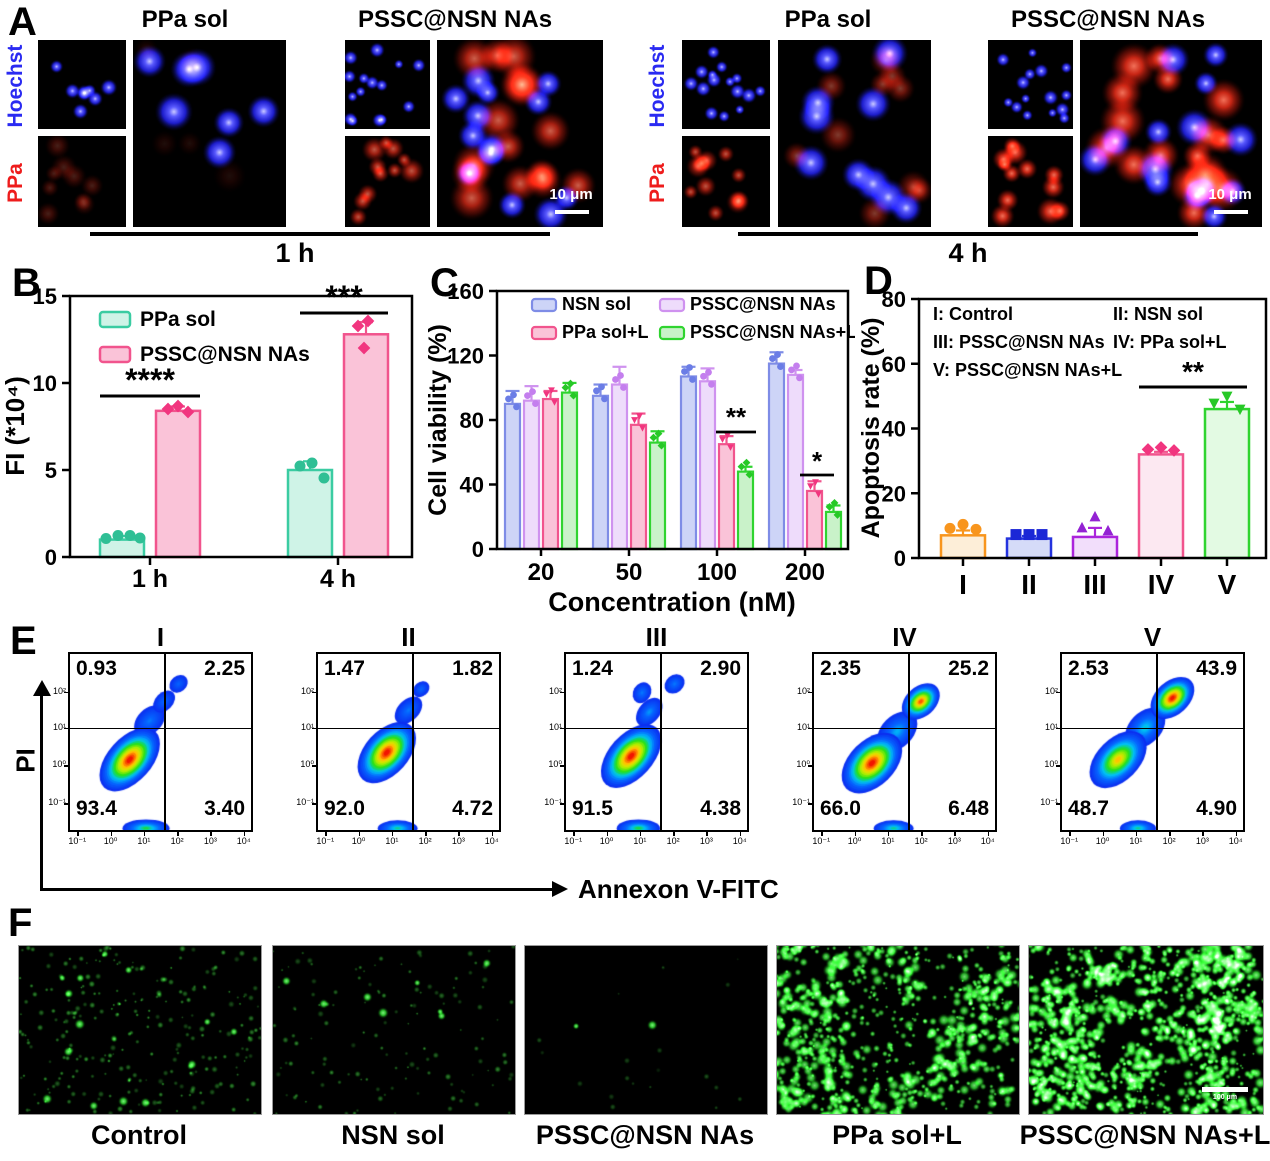  I want to click on bar-ppa-sol-l, so click(814, 520).